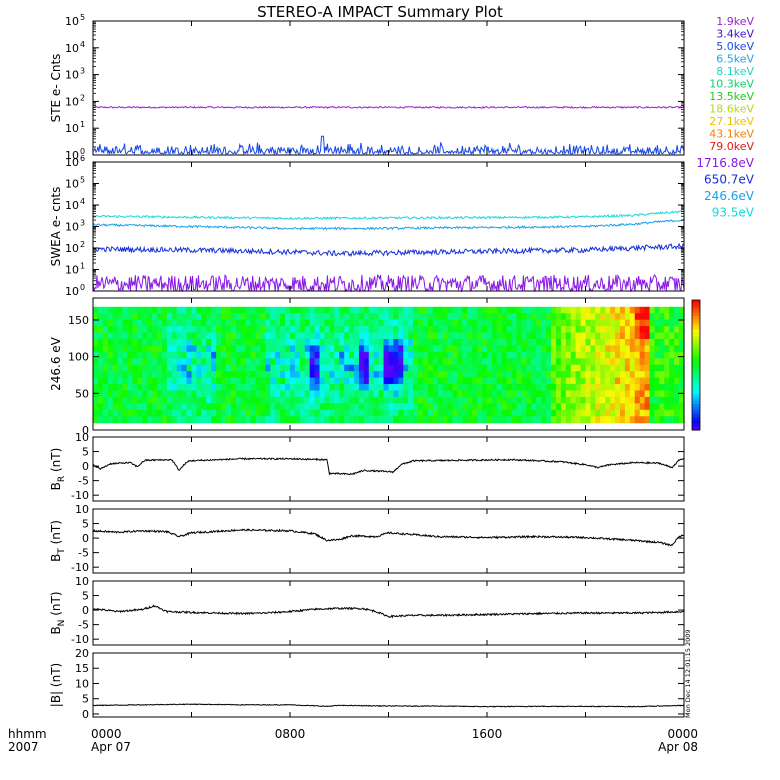  What do you see at coordinates (56, 630) in the screenshot?
I see `bn-ylabel-main: B` at bounding box center [56, 630].